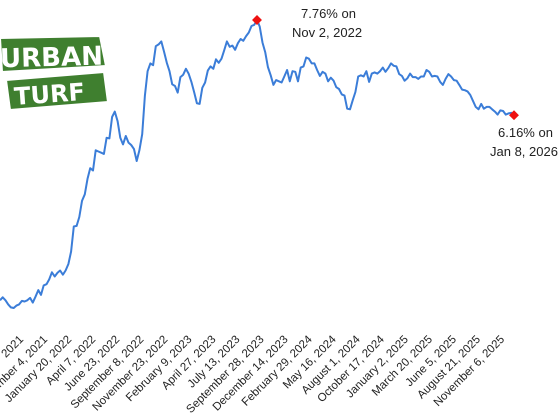 The image size is (560, 420). Describe the element at coordinates (524, 142) in the screenshot. I see `last-annotation: 6.16% on Jan 8, 2026` at that location.